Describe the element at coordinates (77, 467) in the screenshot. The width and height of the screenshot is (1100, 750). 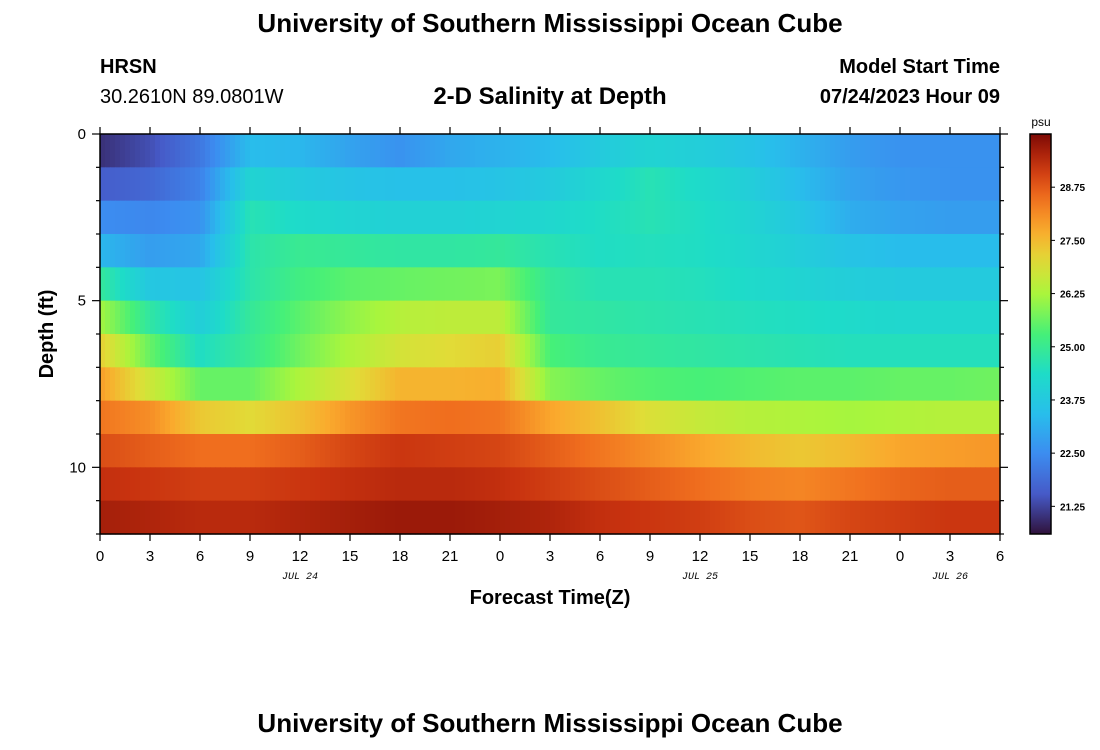
I see `y-tick-label: 10` at that location.